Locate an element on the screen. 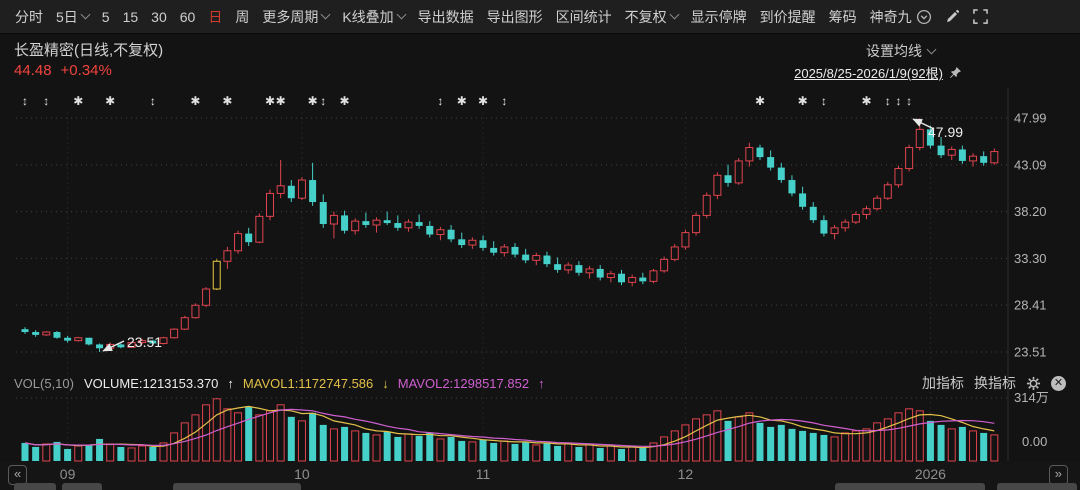 The image size is (1080, 490). last-price: 44.48 is located at coordinates (33, 70).